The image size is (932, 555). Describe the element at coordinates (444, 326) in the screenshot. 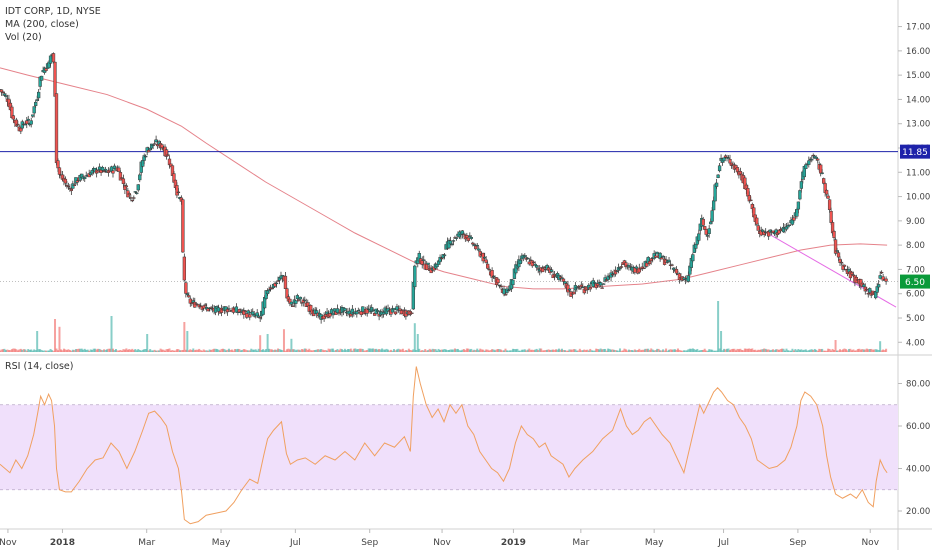

I see `volume-bars` at that location.